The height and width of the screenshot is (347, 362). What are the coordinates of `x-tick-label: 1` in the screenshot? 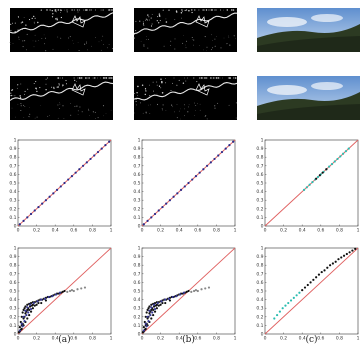 It's located at (111, 231).